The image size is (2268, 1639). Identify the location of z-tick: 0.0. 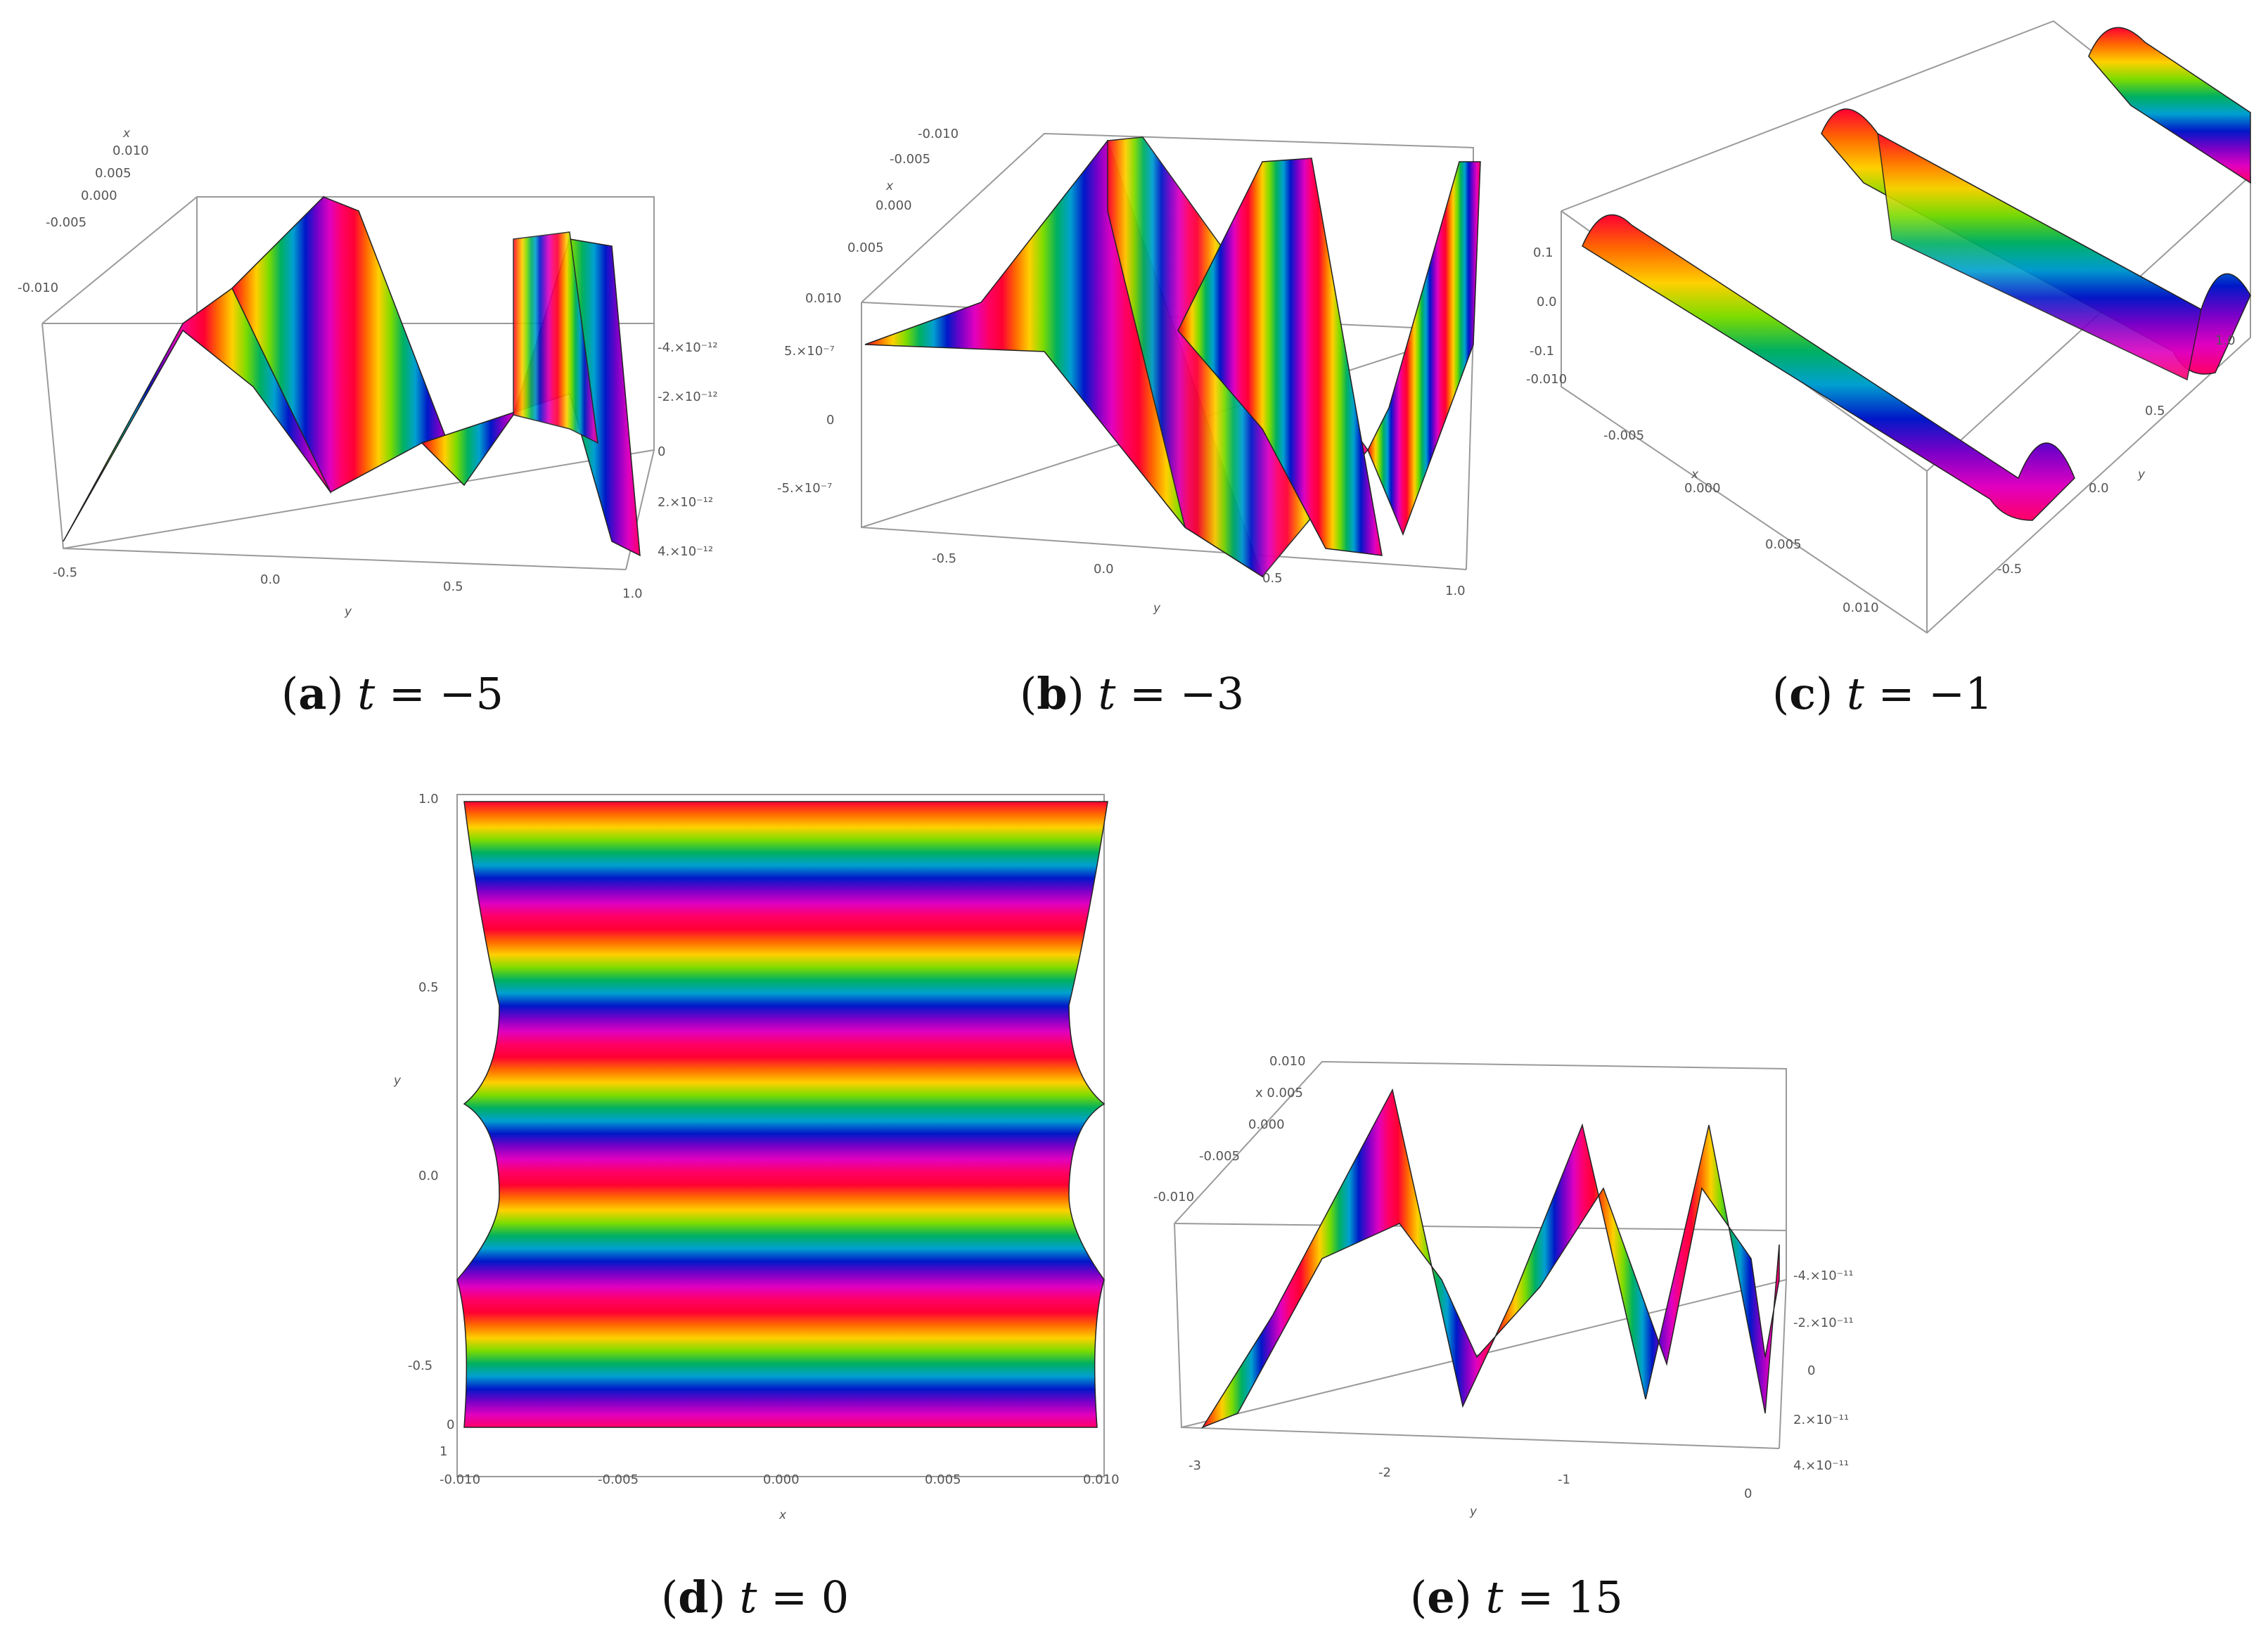
(1547, 302).